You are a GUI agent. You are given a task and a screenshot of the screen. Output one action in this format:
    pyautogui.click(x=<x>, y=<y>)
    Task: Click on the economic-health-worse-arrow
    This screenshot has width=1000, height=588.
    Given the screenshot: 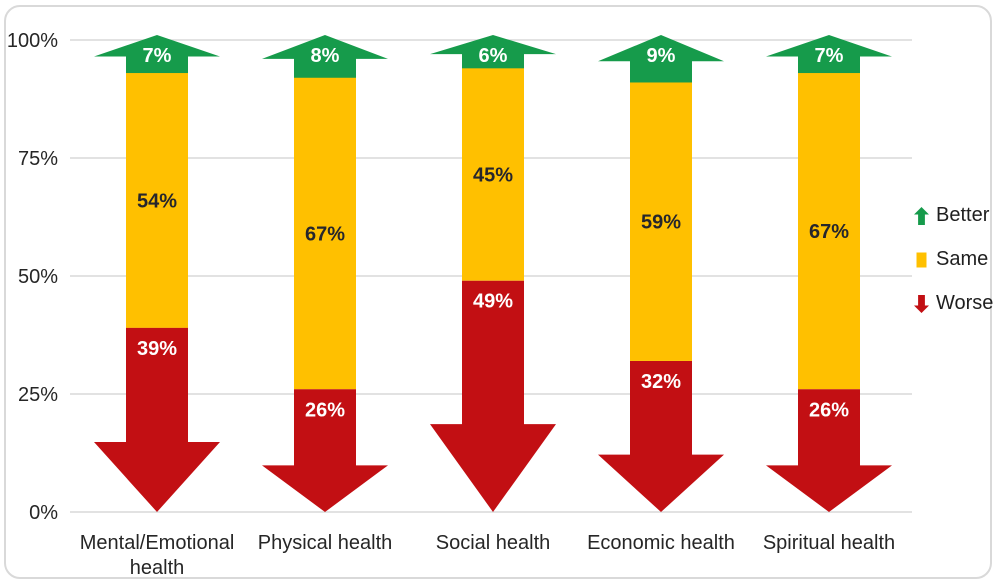 What is the action you would take?
    pyautogui.click(x=661, y=436)
    